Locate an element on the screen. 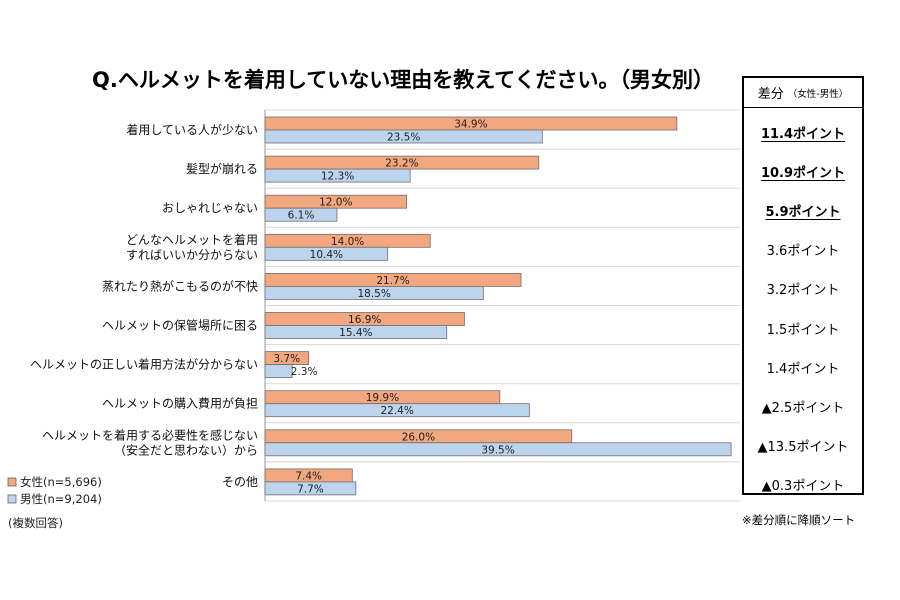 The image size is (900, 600). data-label: 6.1% is located at coordinates (301, 216).